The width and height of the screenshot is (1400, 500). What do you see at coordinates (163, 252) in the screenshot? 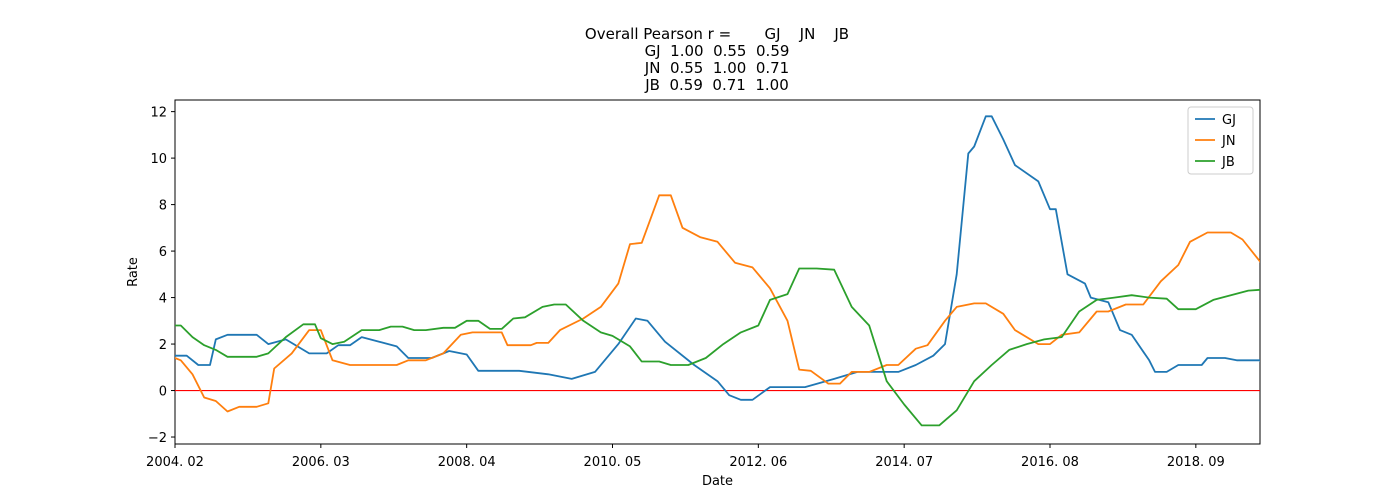
I see `y-tick-label: 6` at bounding box center [163, 252].